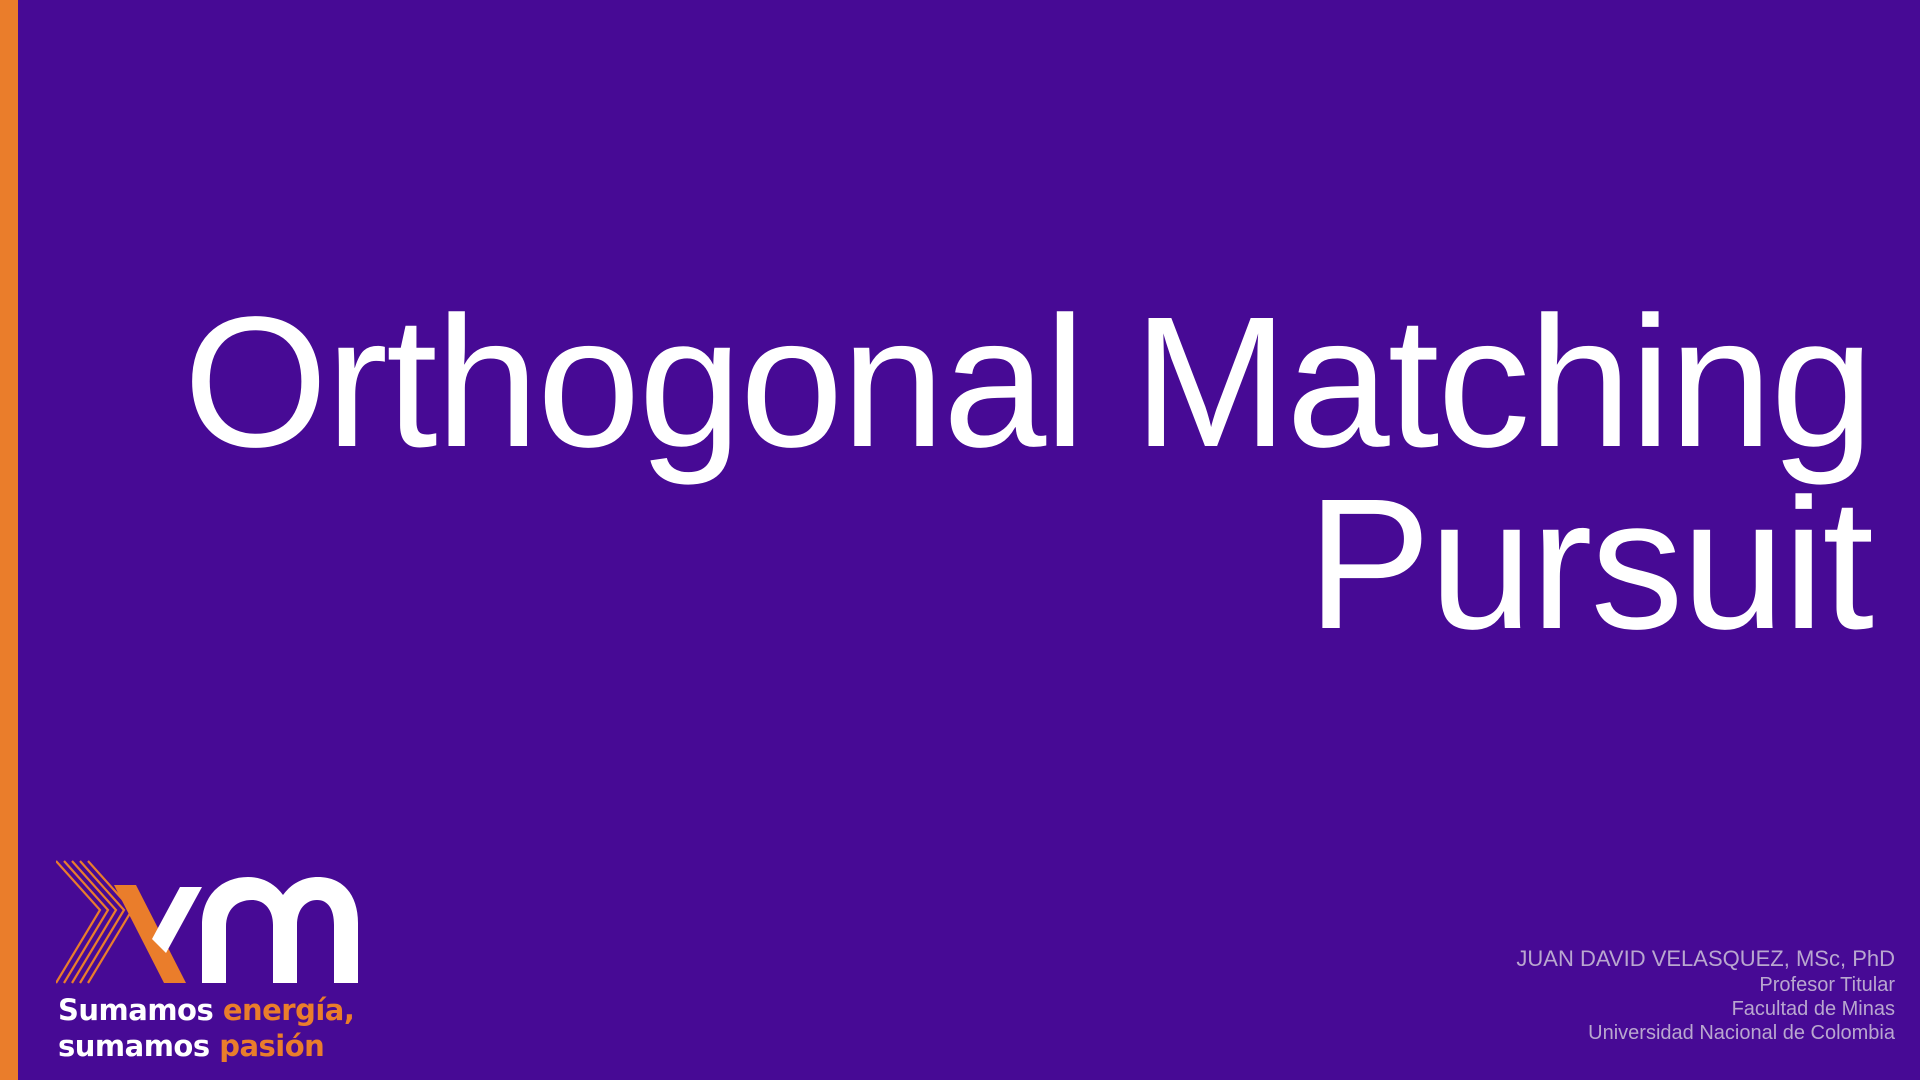 This screenshot has width=1920, height=1080. I want to click on tagline-text: sumamos, so click(139, 1046).